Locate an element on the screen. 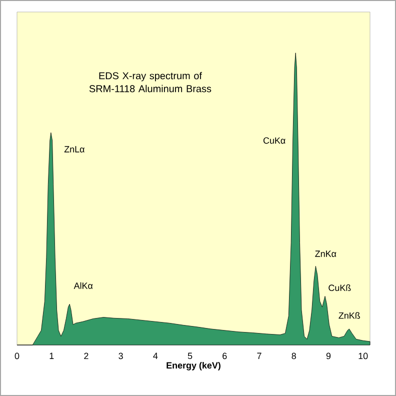 Image resolution: width=396 pixels, height=396 pixels. x-tick-label: 8 is located at coordinates (294, 356).